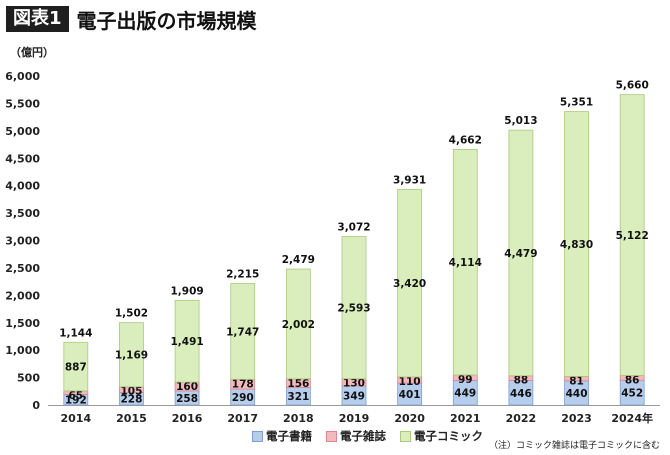 The height and width of the screenshot is (455, 670). I want to click on x-tick-label: 2015, so click(131, 418).